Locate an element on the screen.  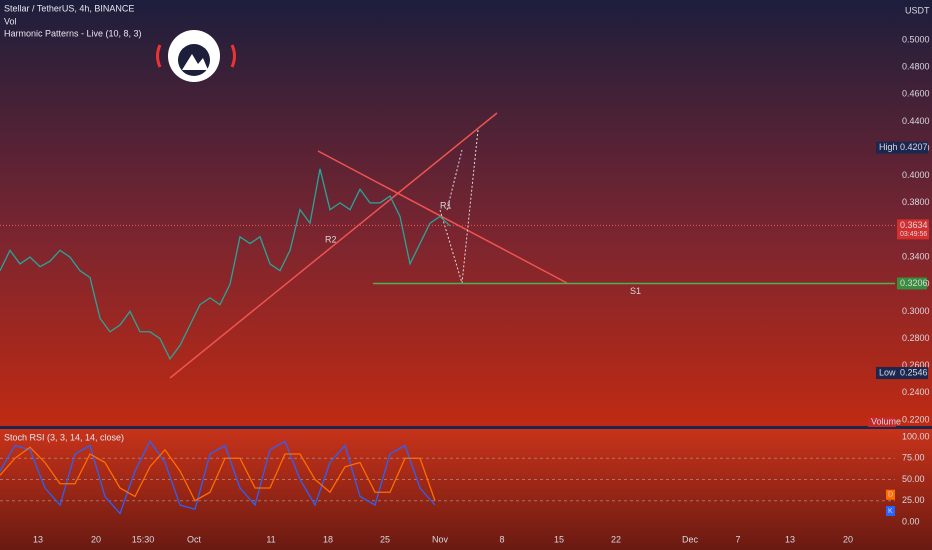
y-tick-label: 0.2800 is located at coordinates (916, 338).